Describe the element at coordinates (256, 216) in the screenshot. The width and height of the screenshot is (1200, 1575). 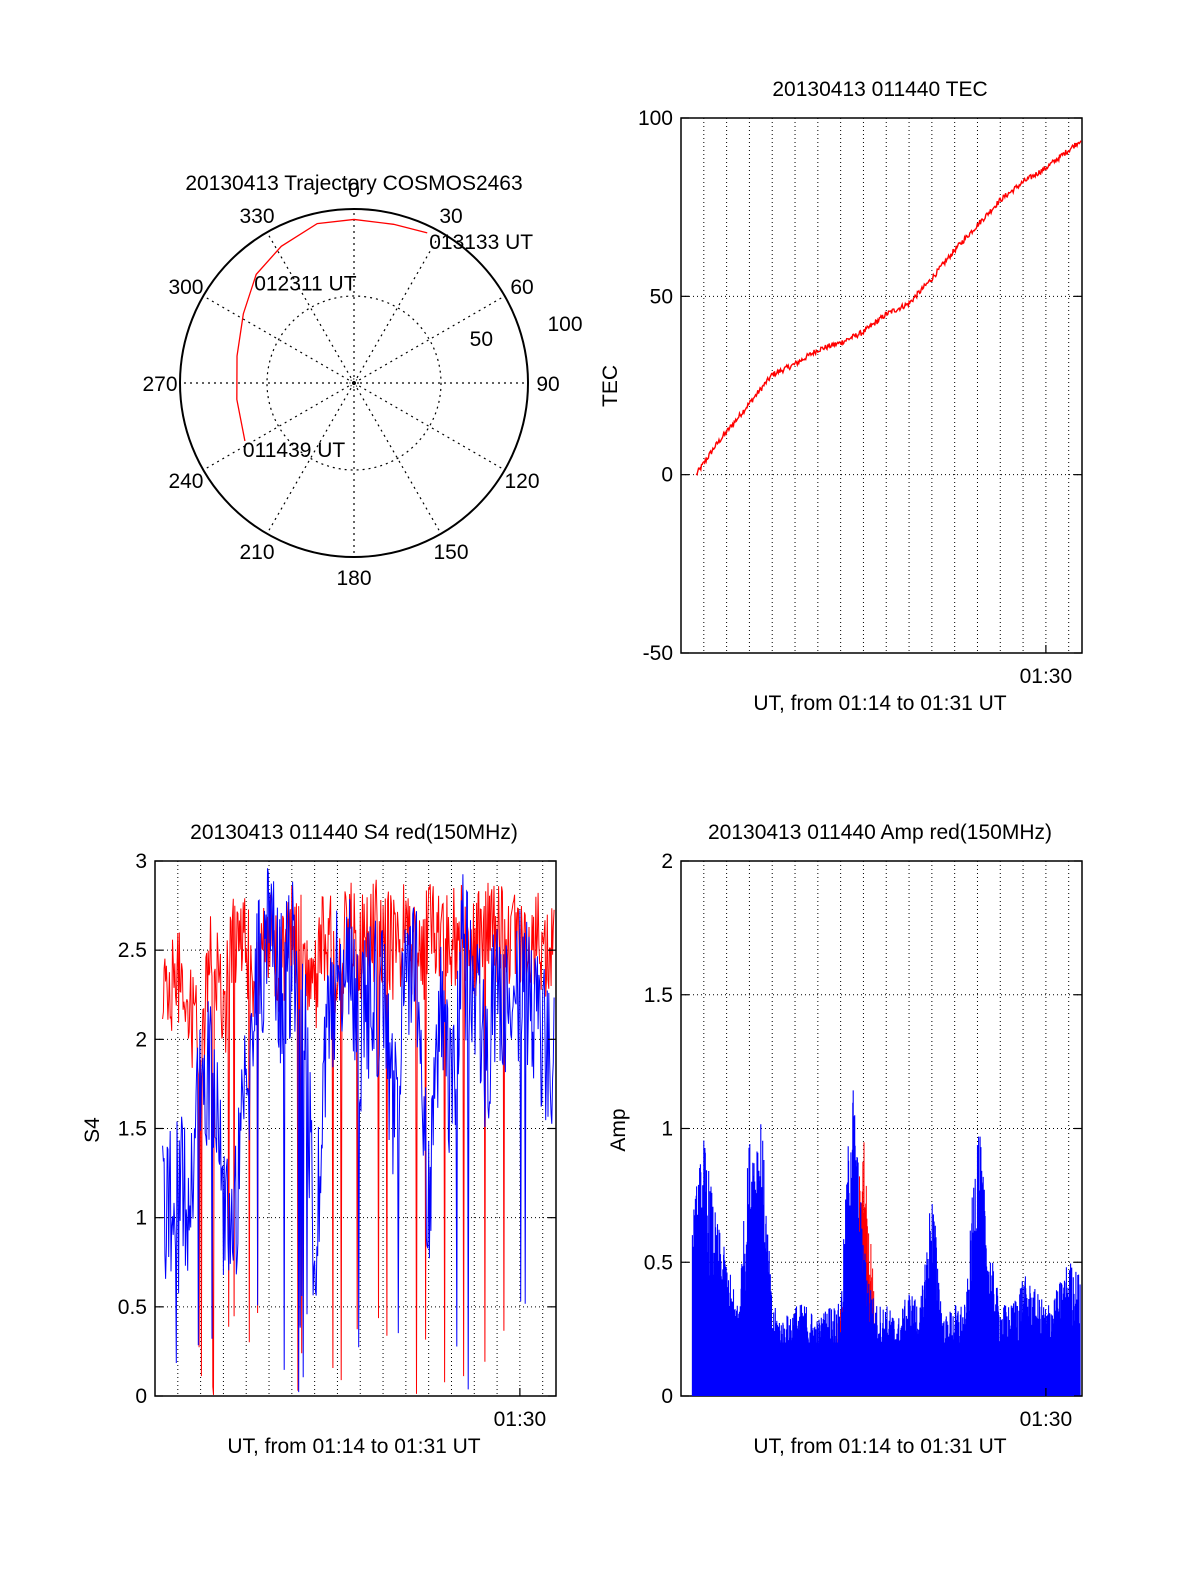
I see `polar-azimuth-label: 330` at that location.